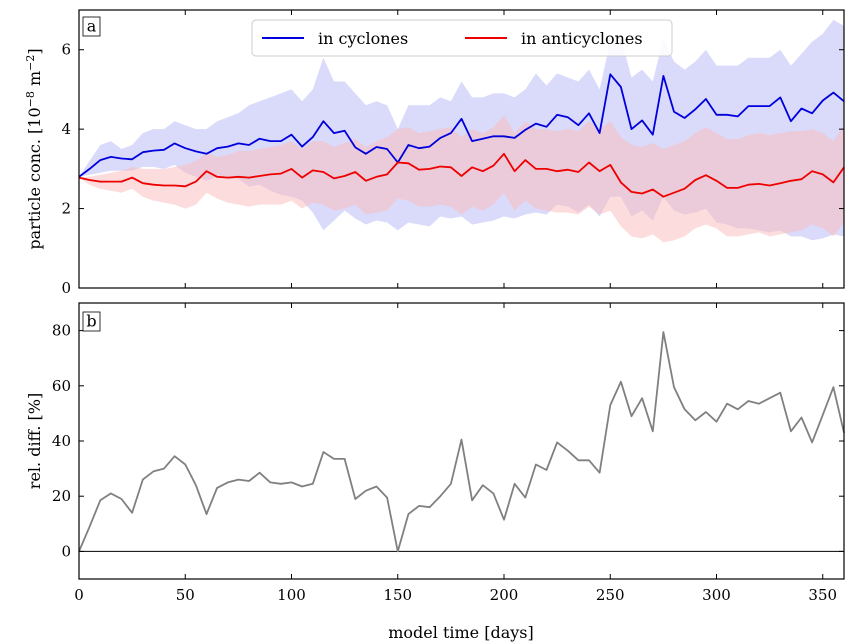 Image resolution: width=848 pixels, height=644 pixels. I want to click on panel-a-ytick-label: 6, so click(66, 50).